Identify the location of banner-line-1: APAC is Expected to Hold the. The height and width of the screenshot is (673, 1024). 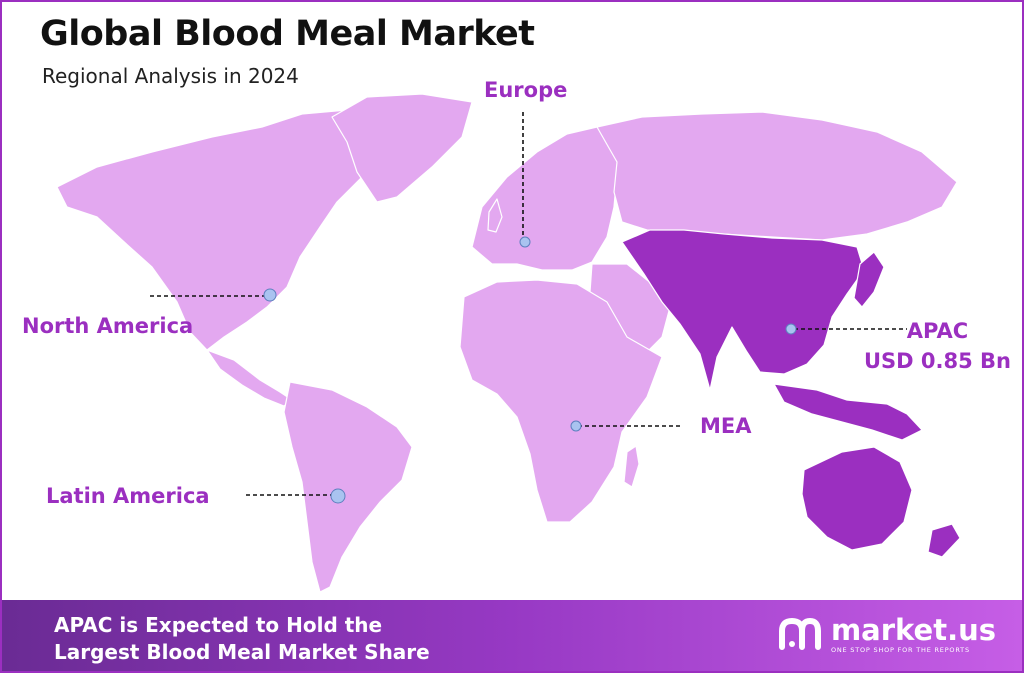
(218, 625).